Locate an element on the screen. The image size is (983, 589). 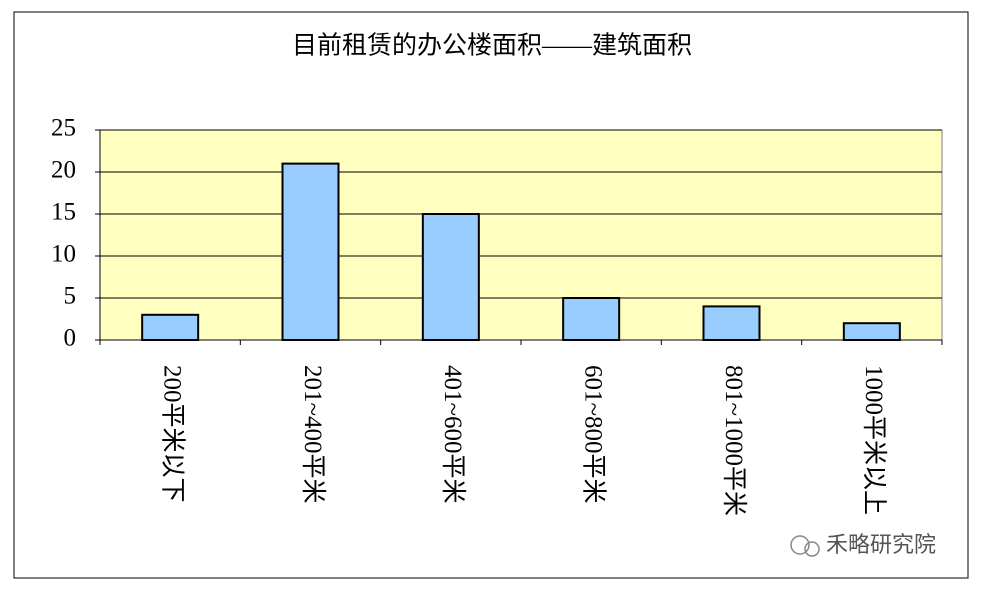
y-tick-label: 15 is located at coordinates (63, 212).